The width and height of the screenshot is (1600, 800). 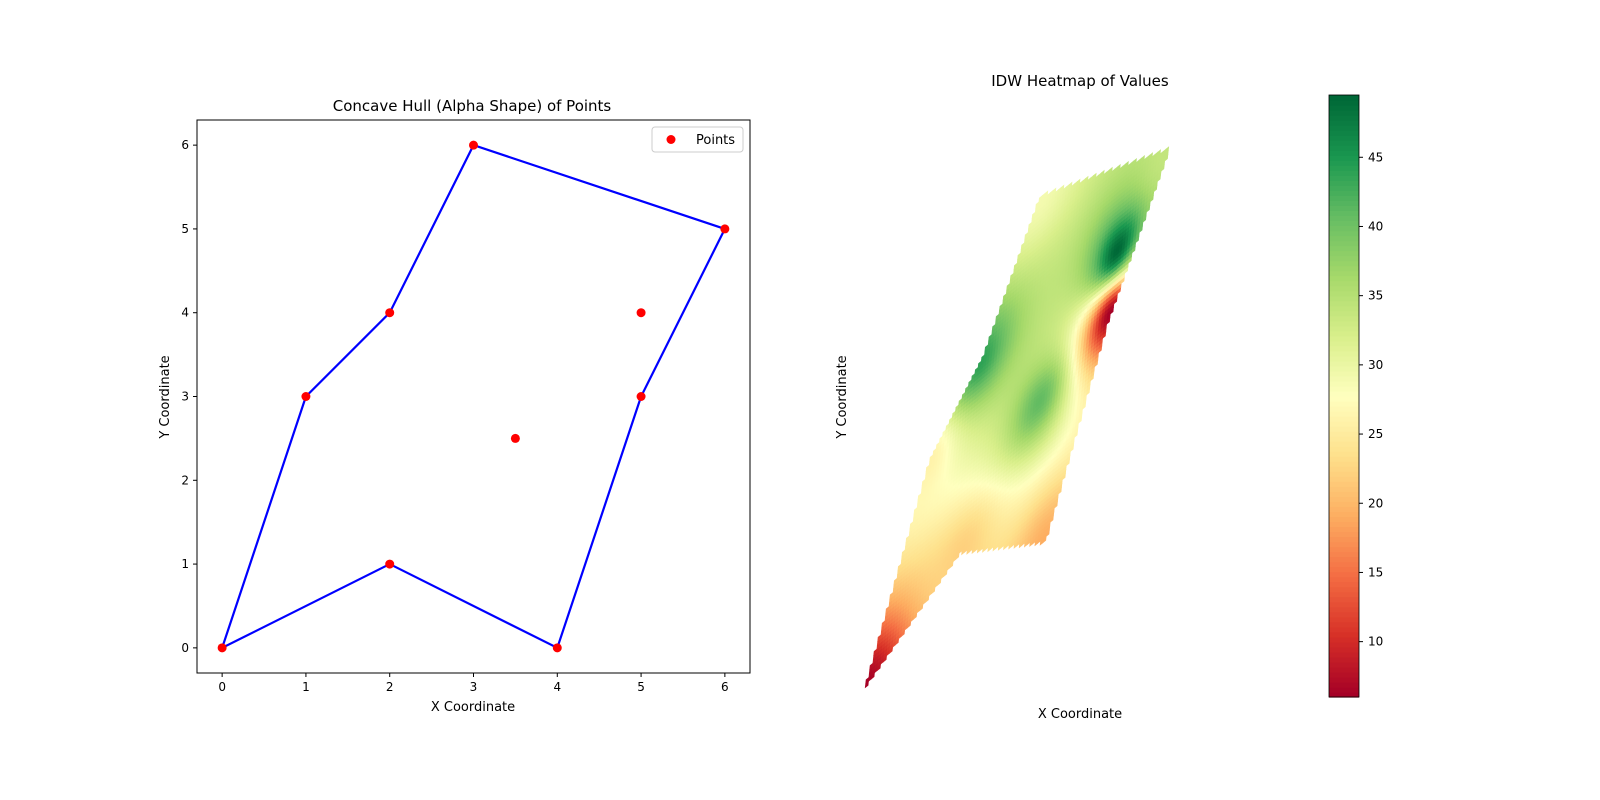 I want to click on legend-marker, so click(x=671, y=139).